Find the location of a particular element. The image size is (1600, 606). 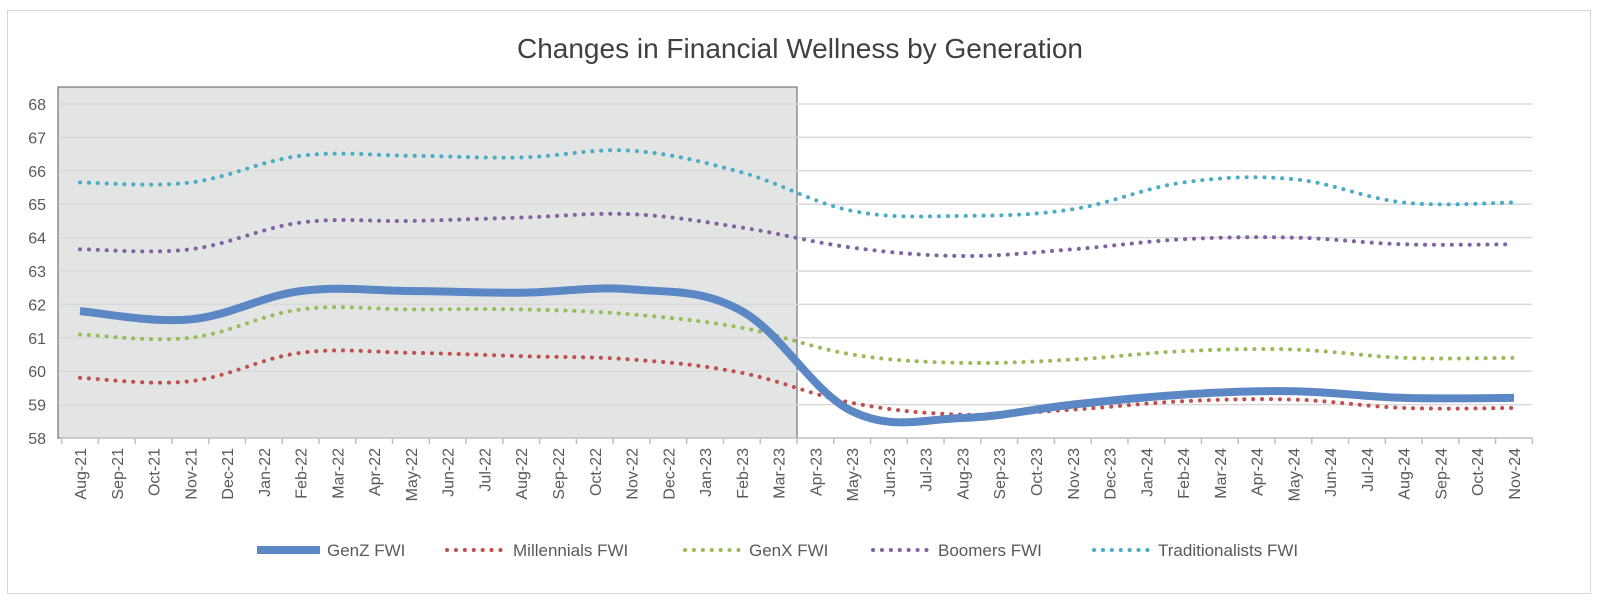

y-tick-label: 62 is located at coordinates (37, 305).